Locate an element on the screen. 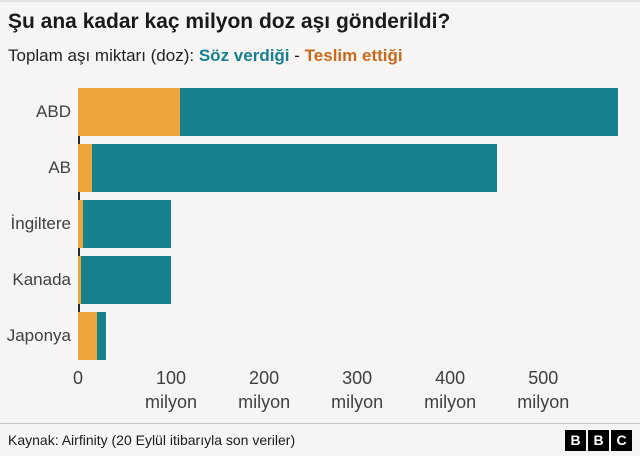  legend-promised-label: Söz verdiği is located at coordinates (244, 55).